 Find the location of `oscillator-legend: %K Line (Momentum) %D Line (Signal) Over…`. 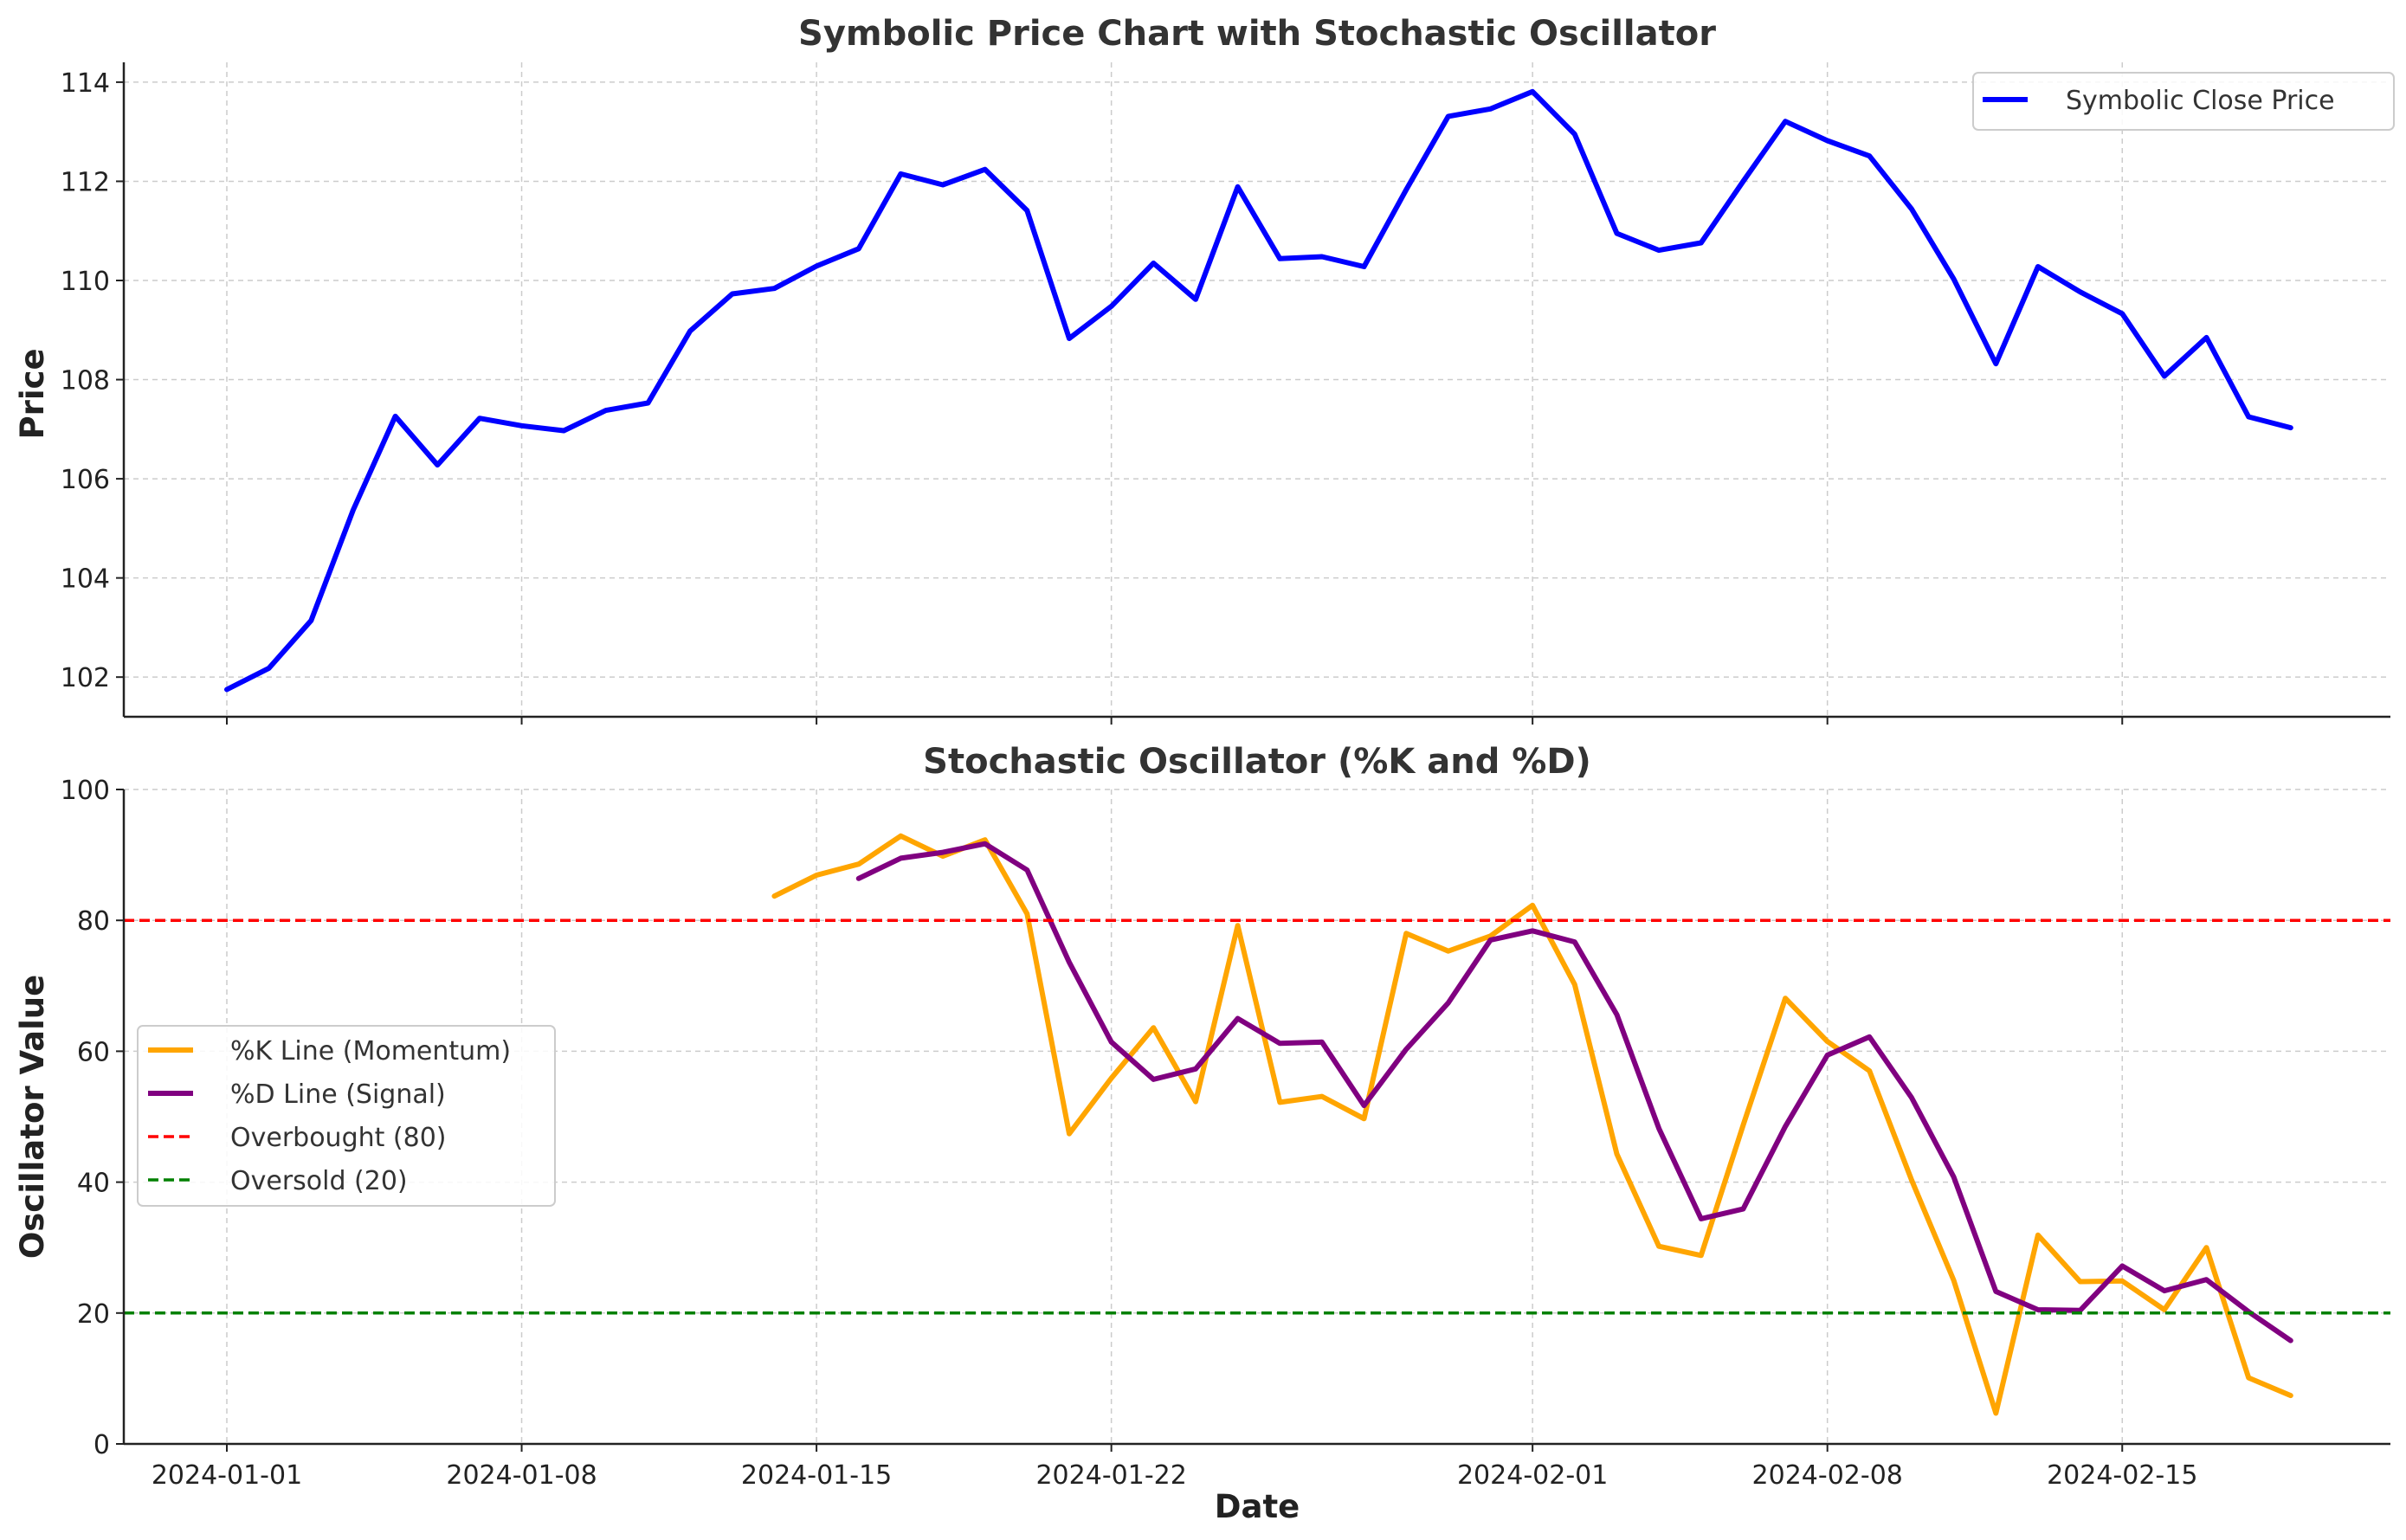

oscillator-legend: %K Line (Momentum) %D Line (Signal) Over… is located at coordinates (346, 1116).